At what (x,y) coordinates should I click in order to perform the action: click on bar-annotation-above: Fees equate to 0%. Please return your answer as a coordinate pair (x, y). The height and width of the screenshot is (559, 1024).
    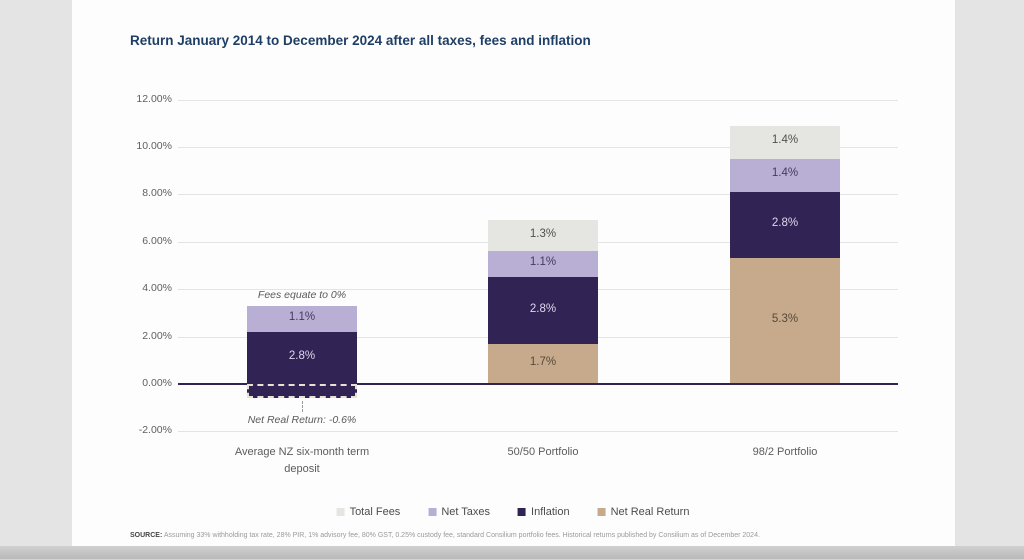
    Looking at the image, I should click on (302, 294).